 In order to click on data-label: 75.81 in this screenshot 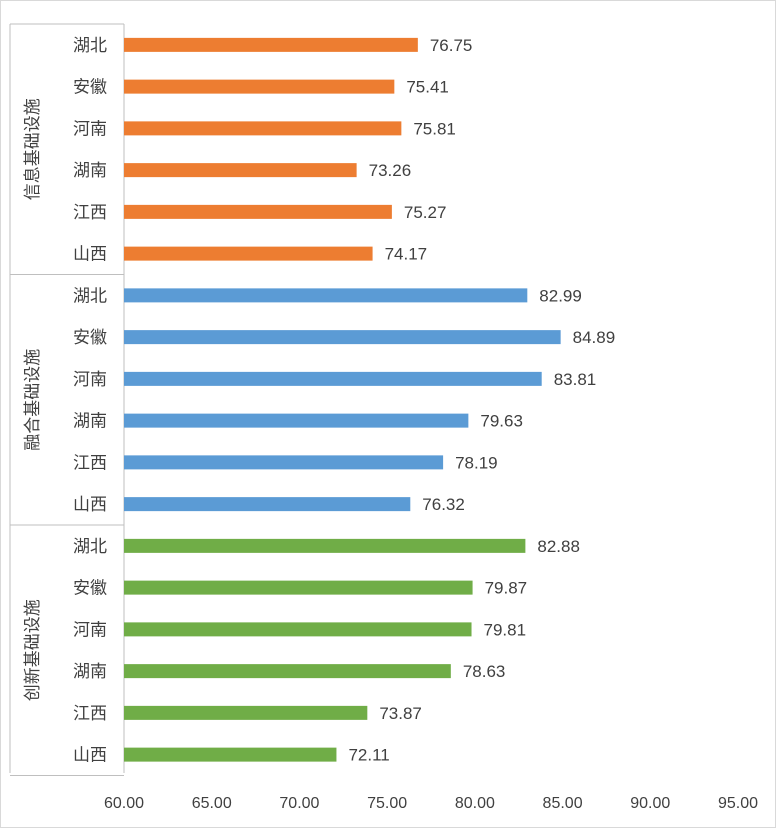, I will do `click(434, 128)`.